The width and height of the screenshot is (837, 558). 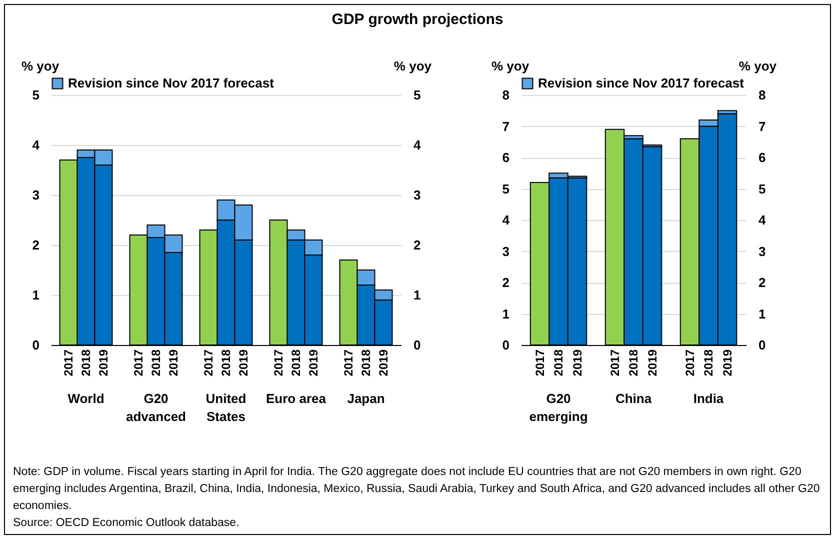 I want to click on y2-tick-label: 8, so click(x=762, y=95).